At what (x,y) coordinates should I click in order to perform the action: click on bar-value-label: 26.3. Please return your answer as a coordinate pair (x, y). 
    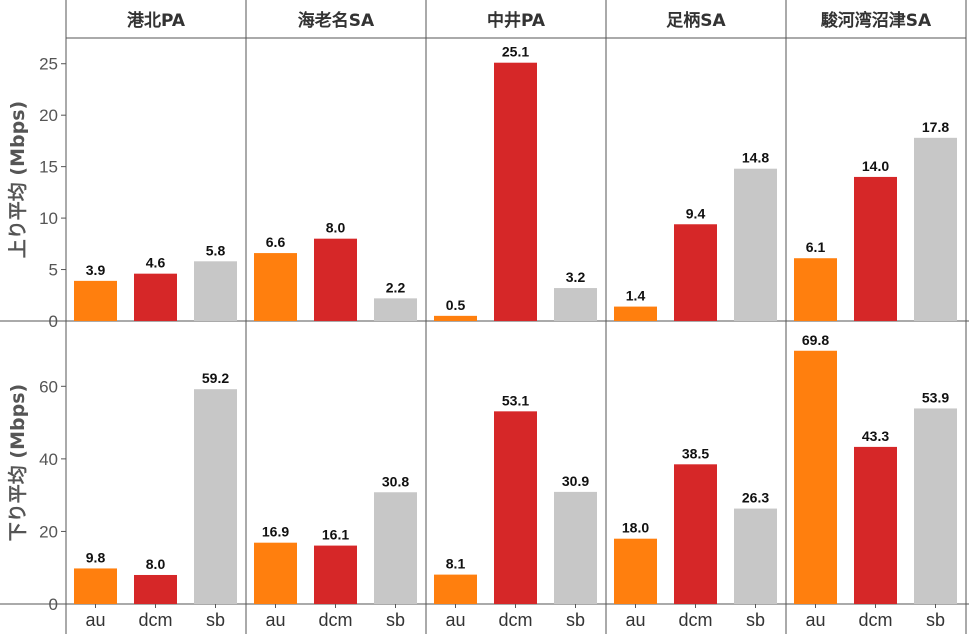
    Looking at the image, I should click on (755, 498).